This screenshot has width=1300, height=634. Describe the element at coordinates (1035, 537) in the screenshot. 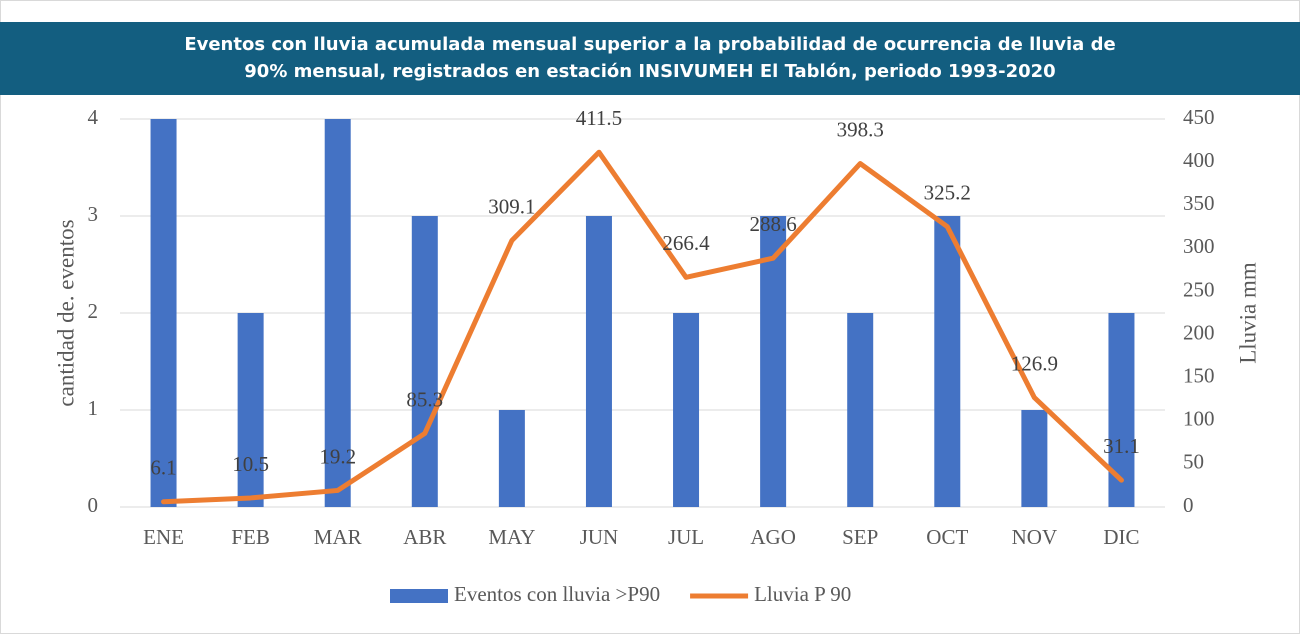

I see `x-tick-label: NOV` at that location.